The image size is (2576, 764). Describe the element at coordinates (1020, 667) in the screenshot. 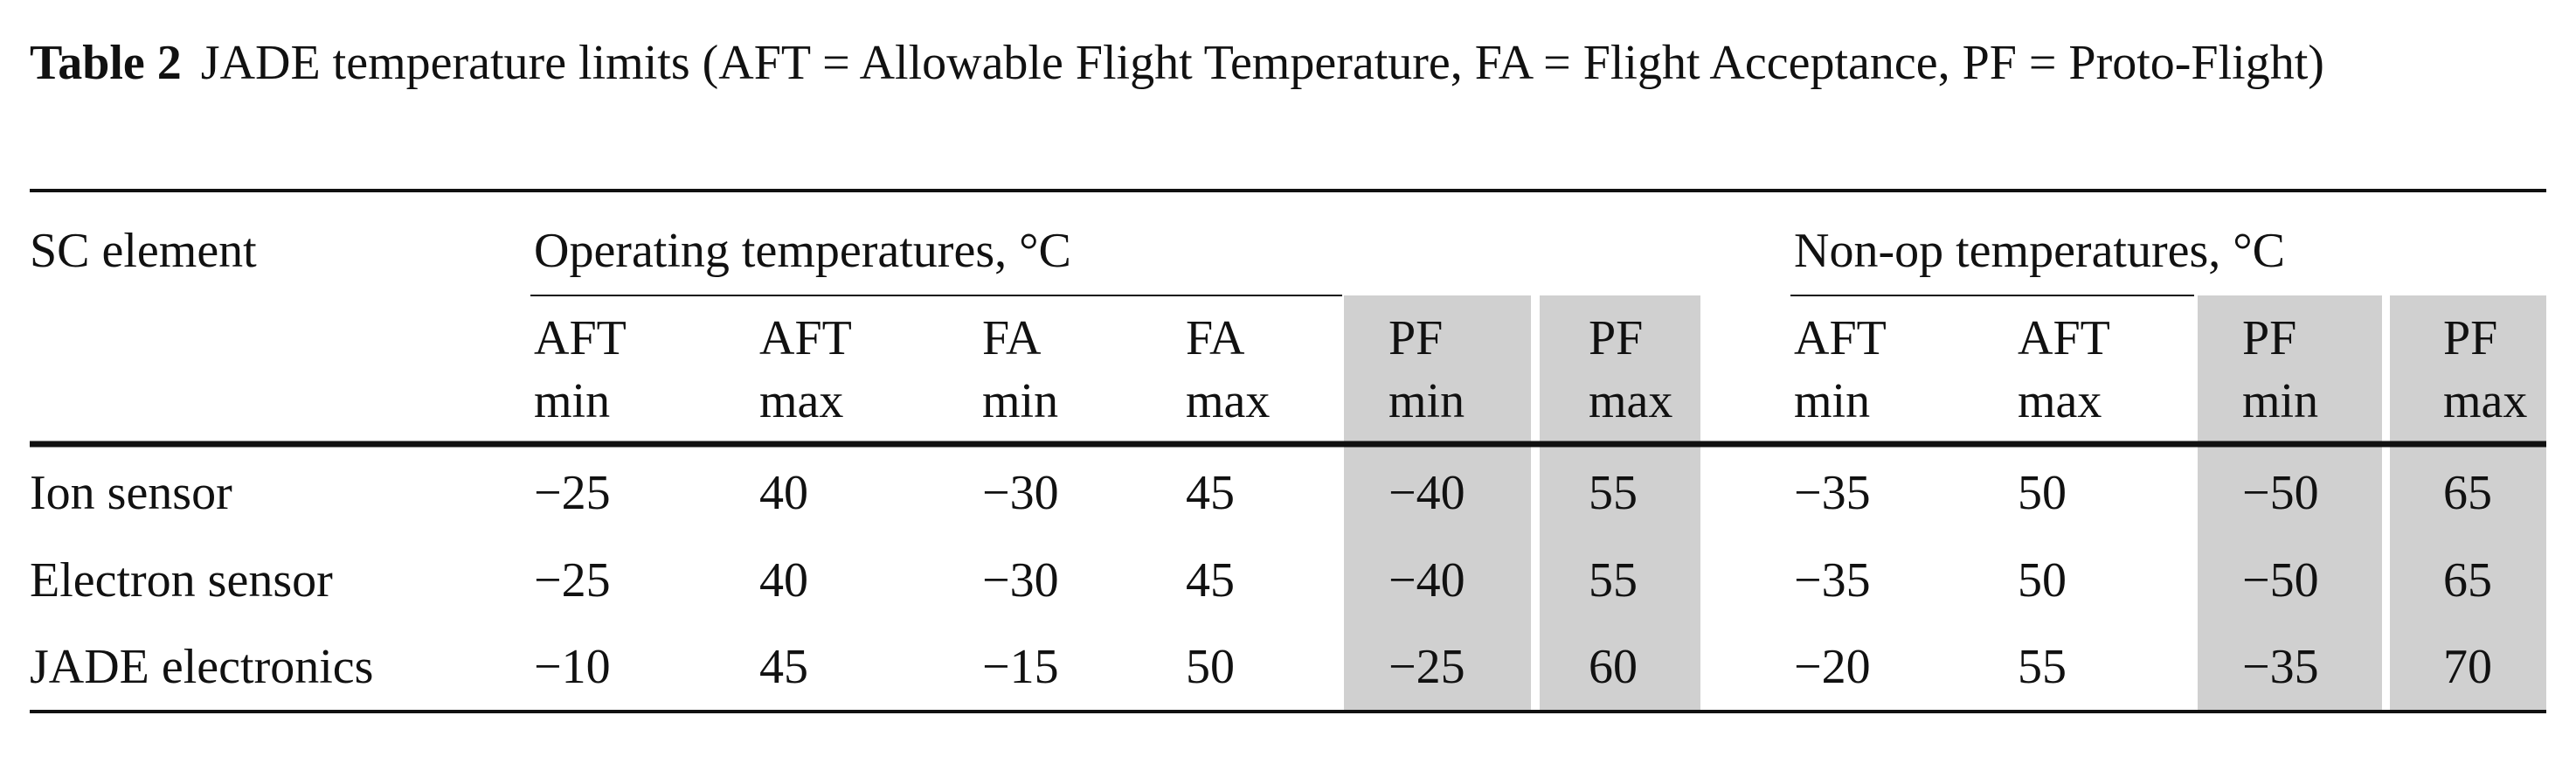

I see `cell: −15` at that location.